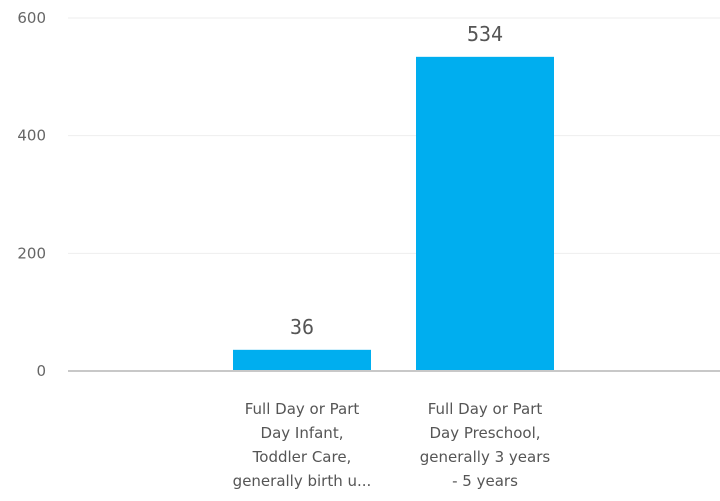  I want to click on y-tick-label: 200, so click(31, 253).